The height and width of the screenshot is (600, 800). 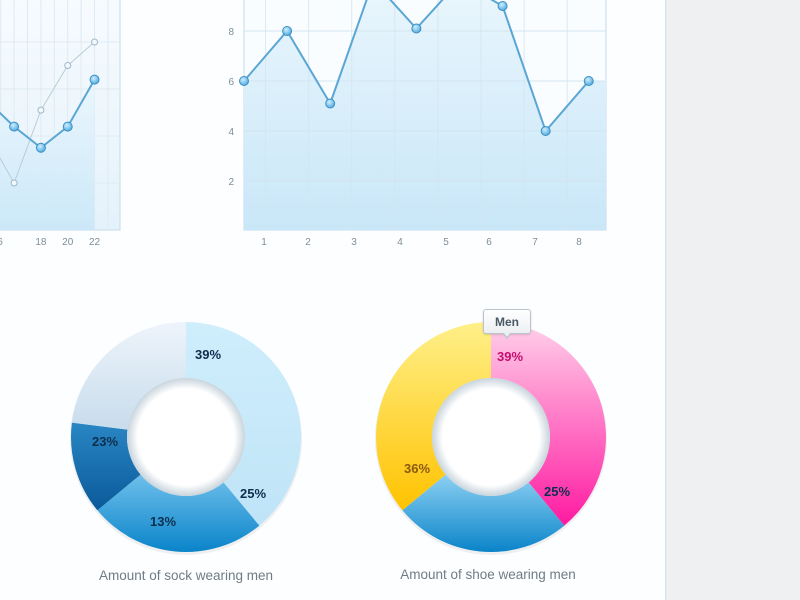 What do you see at coordinates (308, 242) in the screenshot?
I see `x-tick-label: 2` at bounding box center [308, 242].